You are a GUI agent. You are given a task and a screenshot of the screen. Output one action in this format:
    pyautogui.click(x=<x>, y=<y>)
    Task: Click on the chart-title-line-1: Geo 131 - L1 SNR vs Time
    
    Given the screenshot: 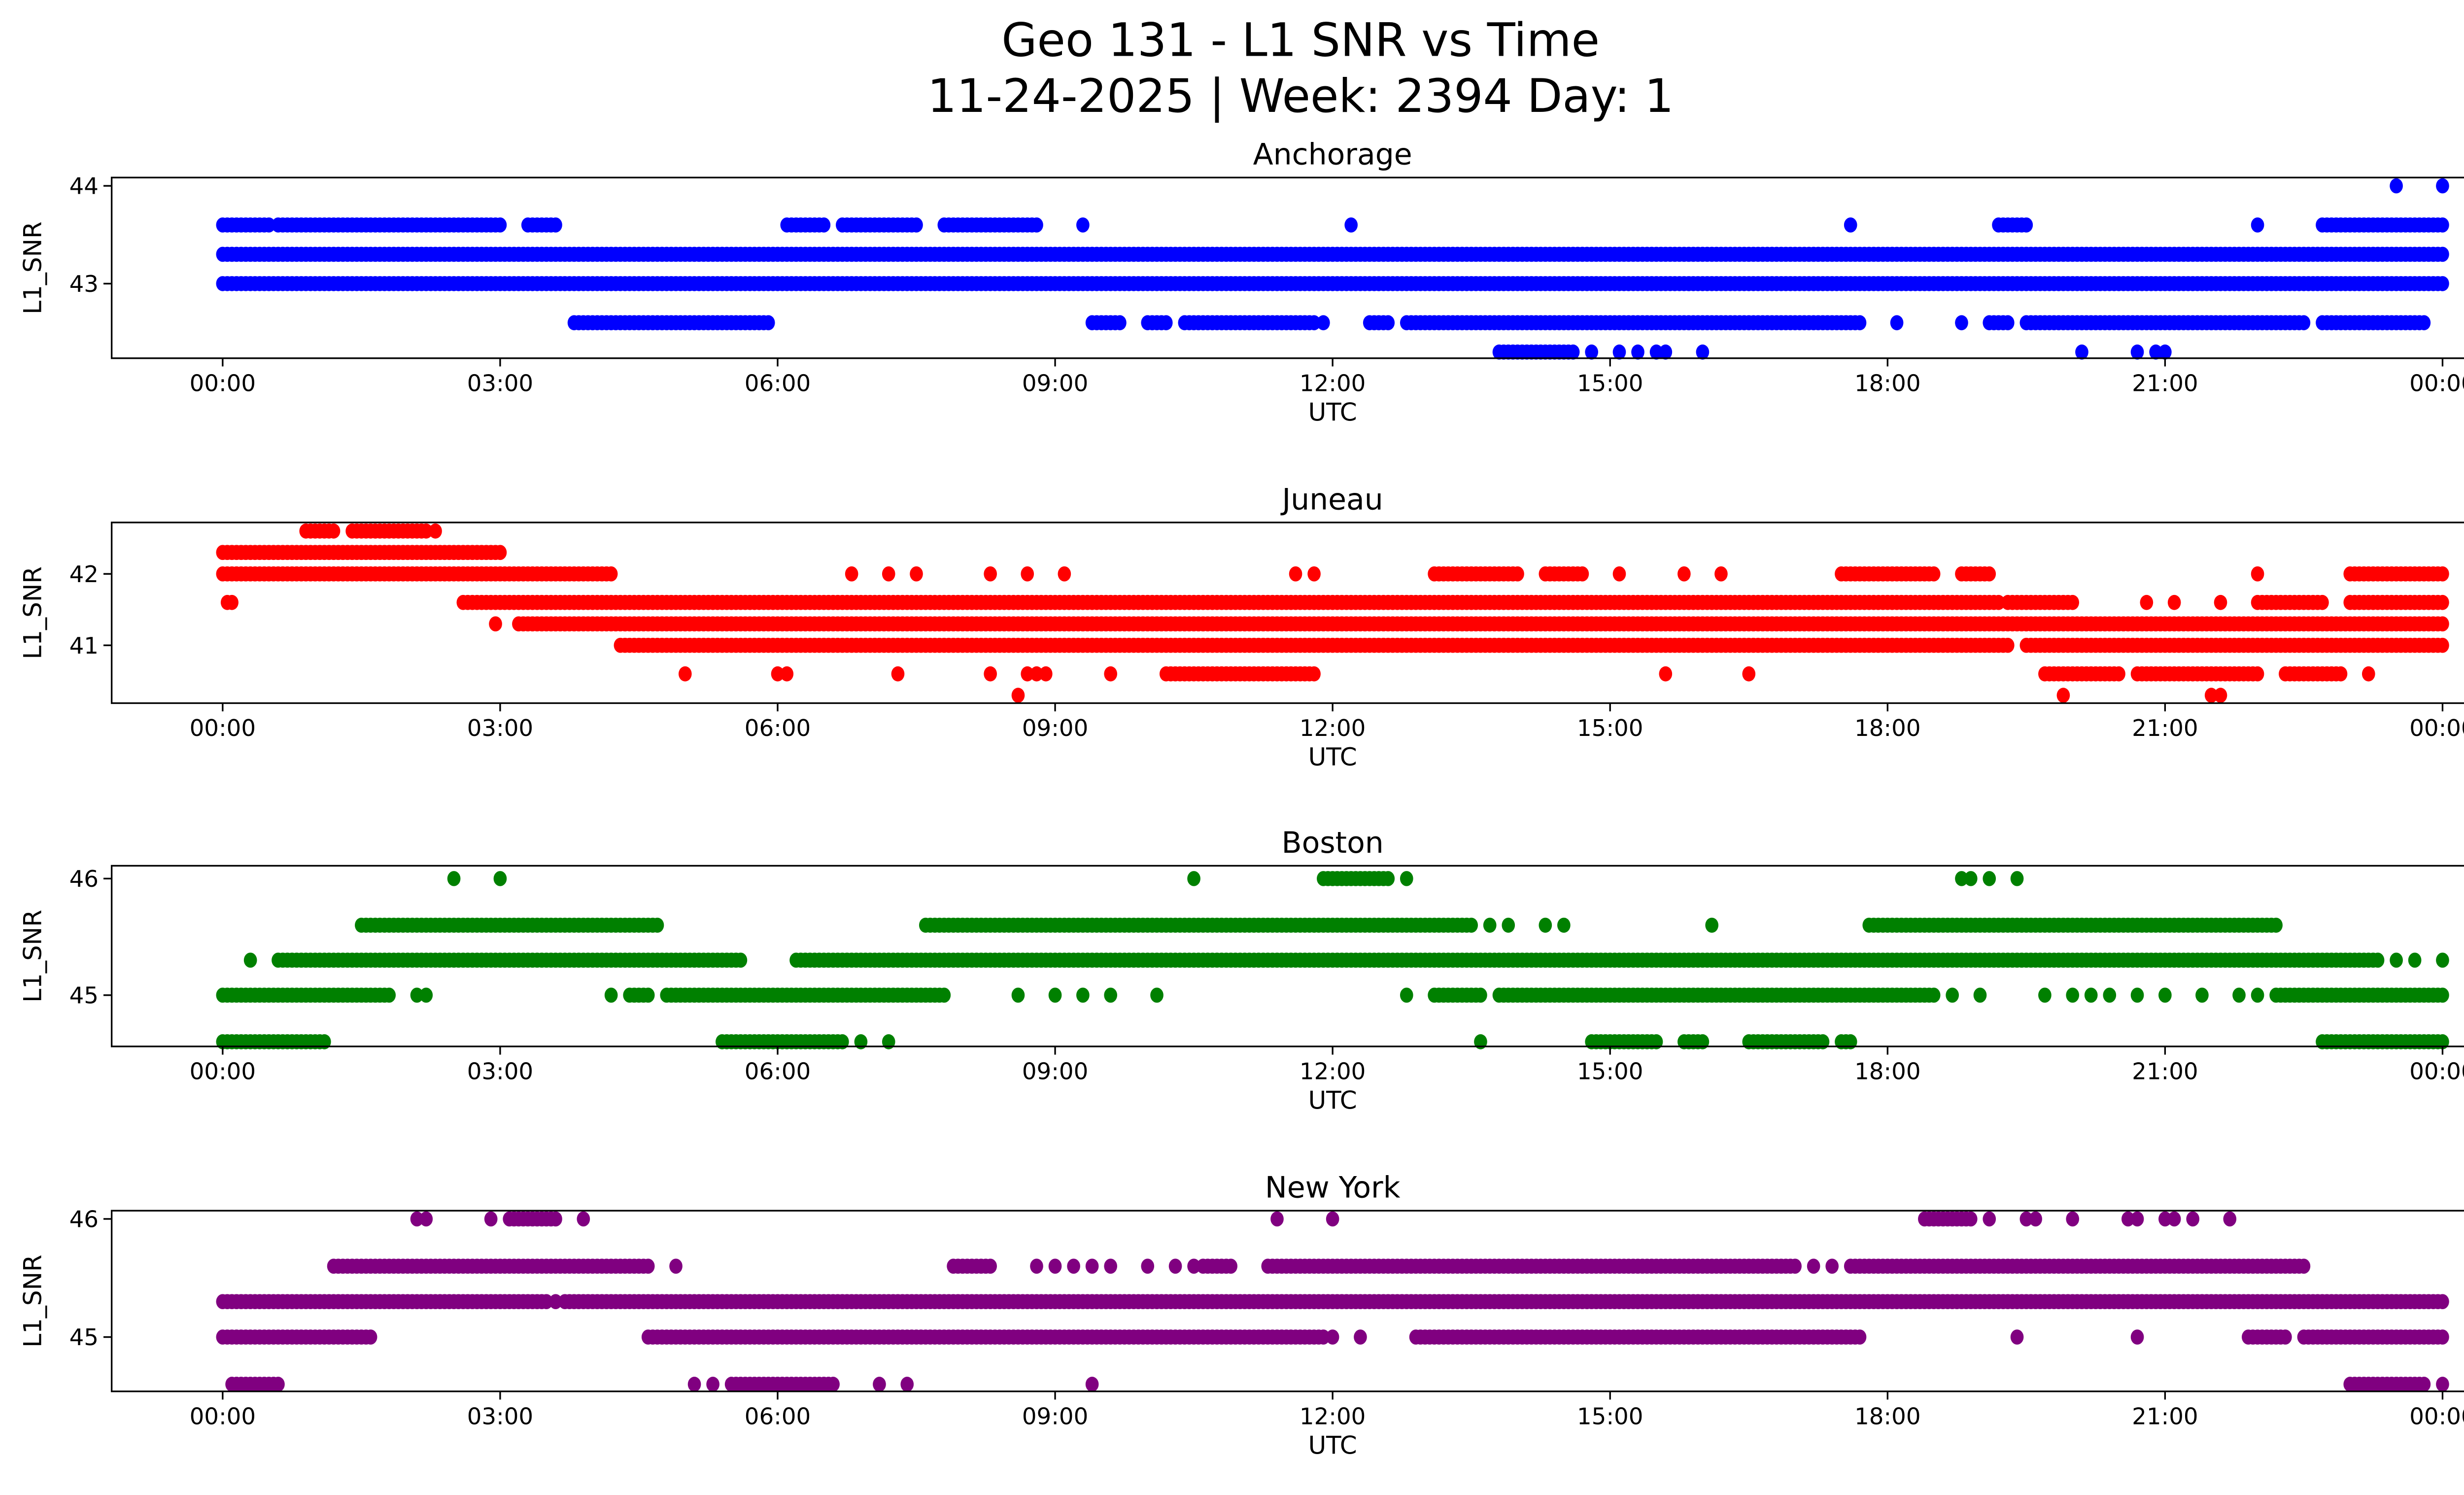 What is the action you would take?
    pyautogui.click(x=1300, y=41)
    